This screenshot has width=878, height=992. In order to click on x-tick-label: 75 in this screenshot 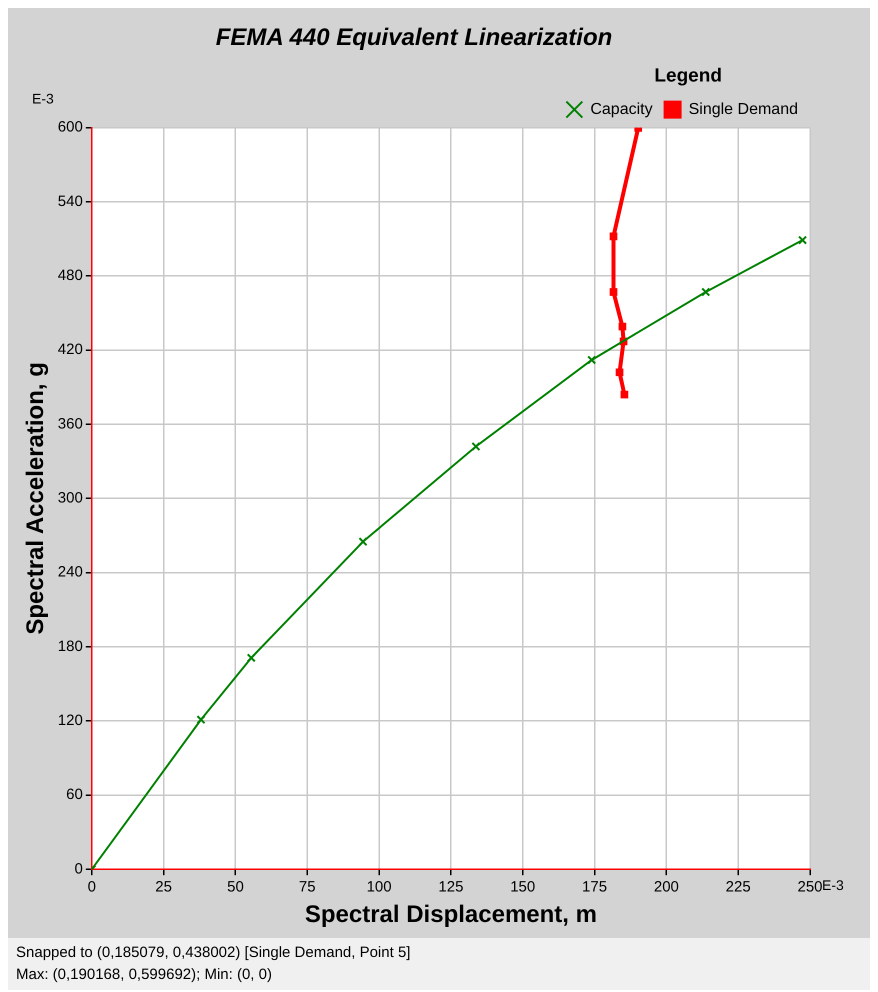, I will do `click(307, 887)`.